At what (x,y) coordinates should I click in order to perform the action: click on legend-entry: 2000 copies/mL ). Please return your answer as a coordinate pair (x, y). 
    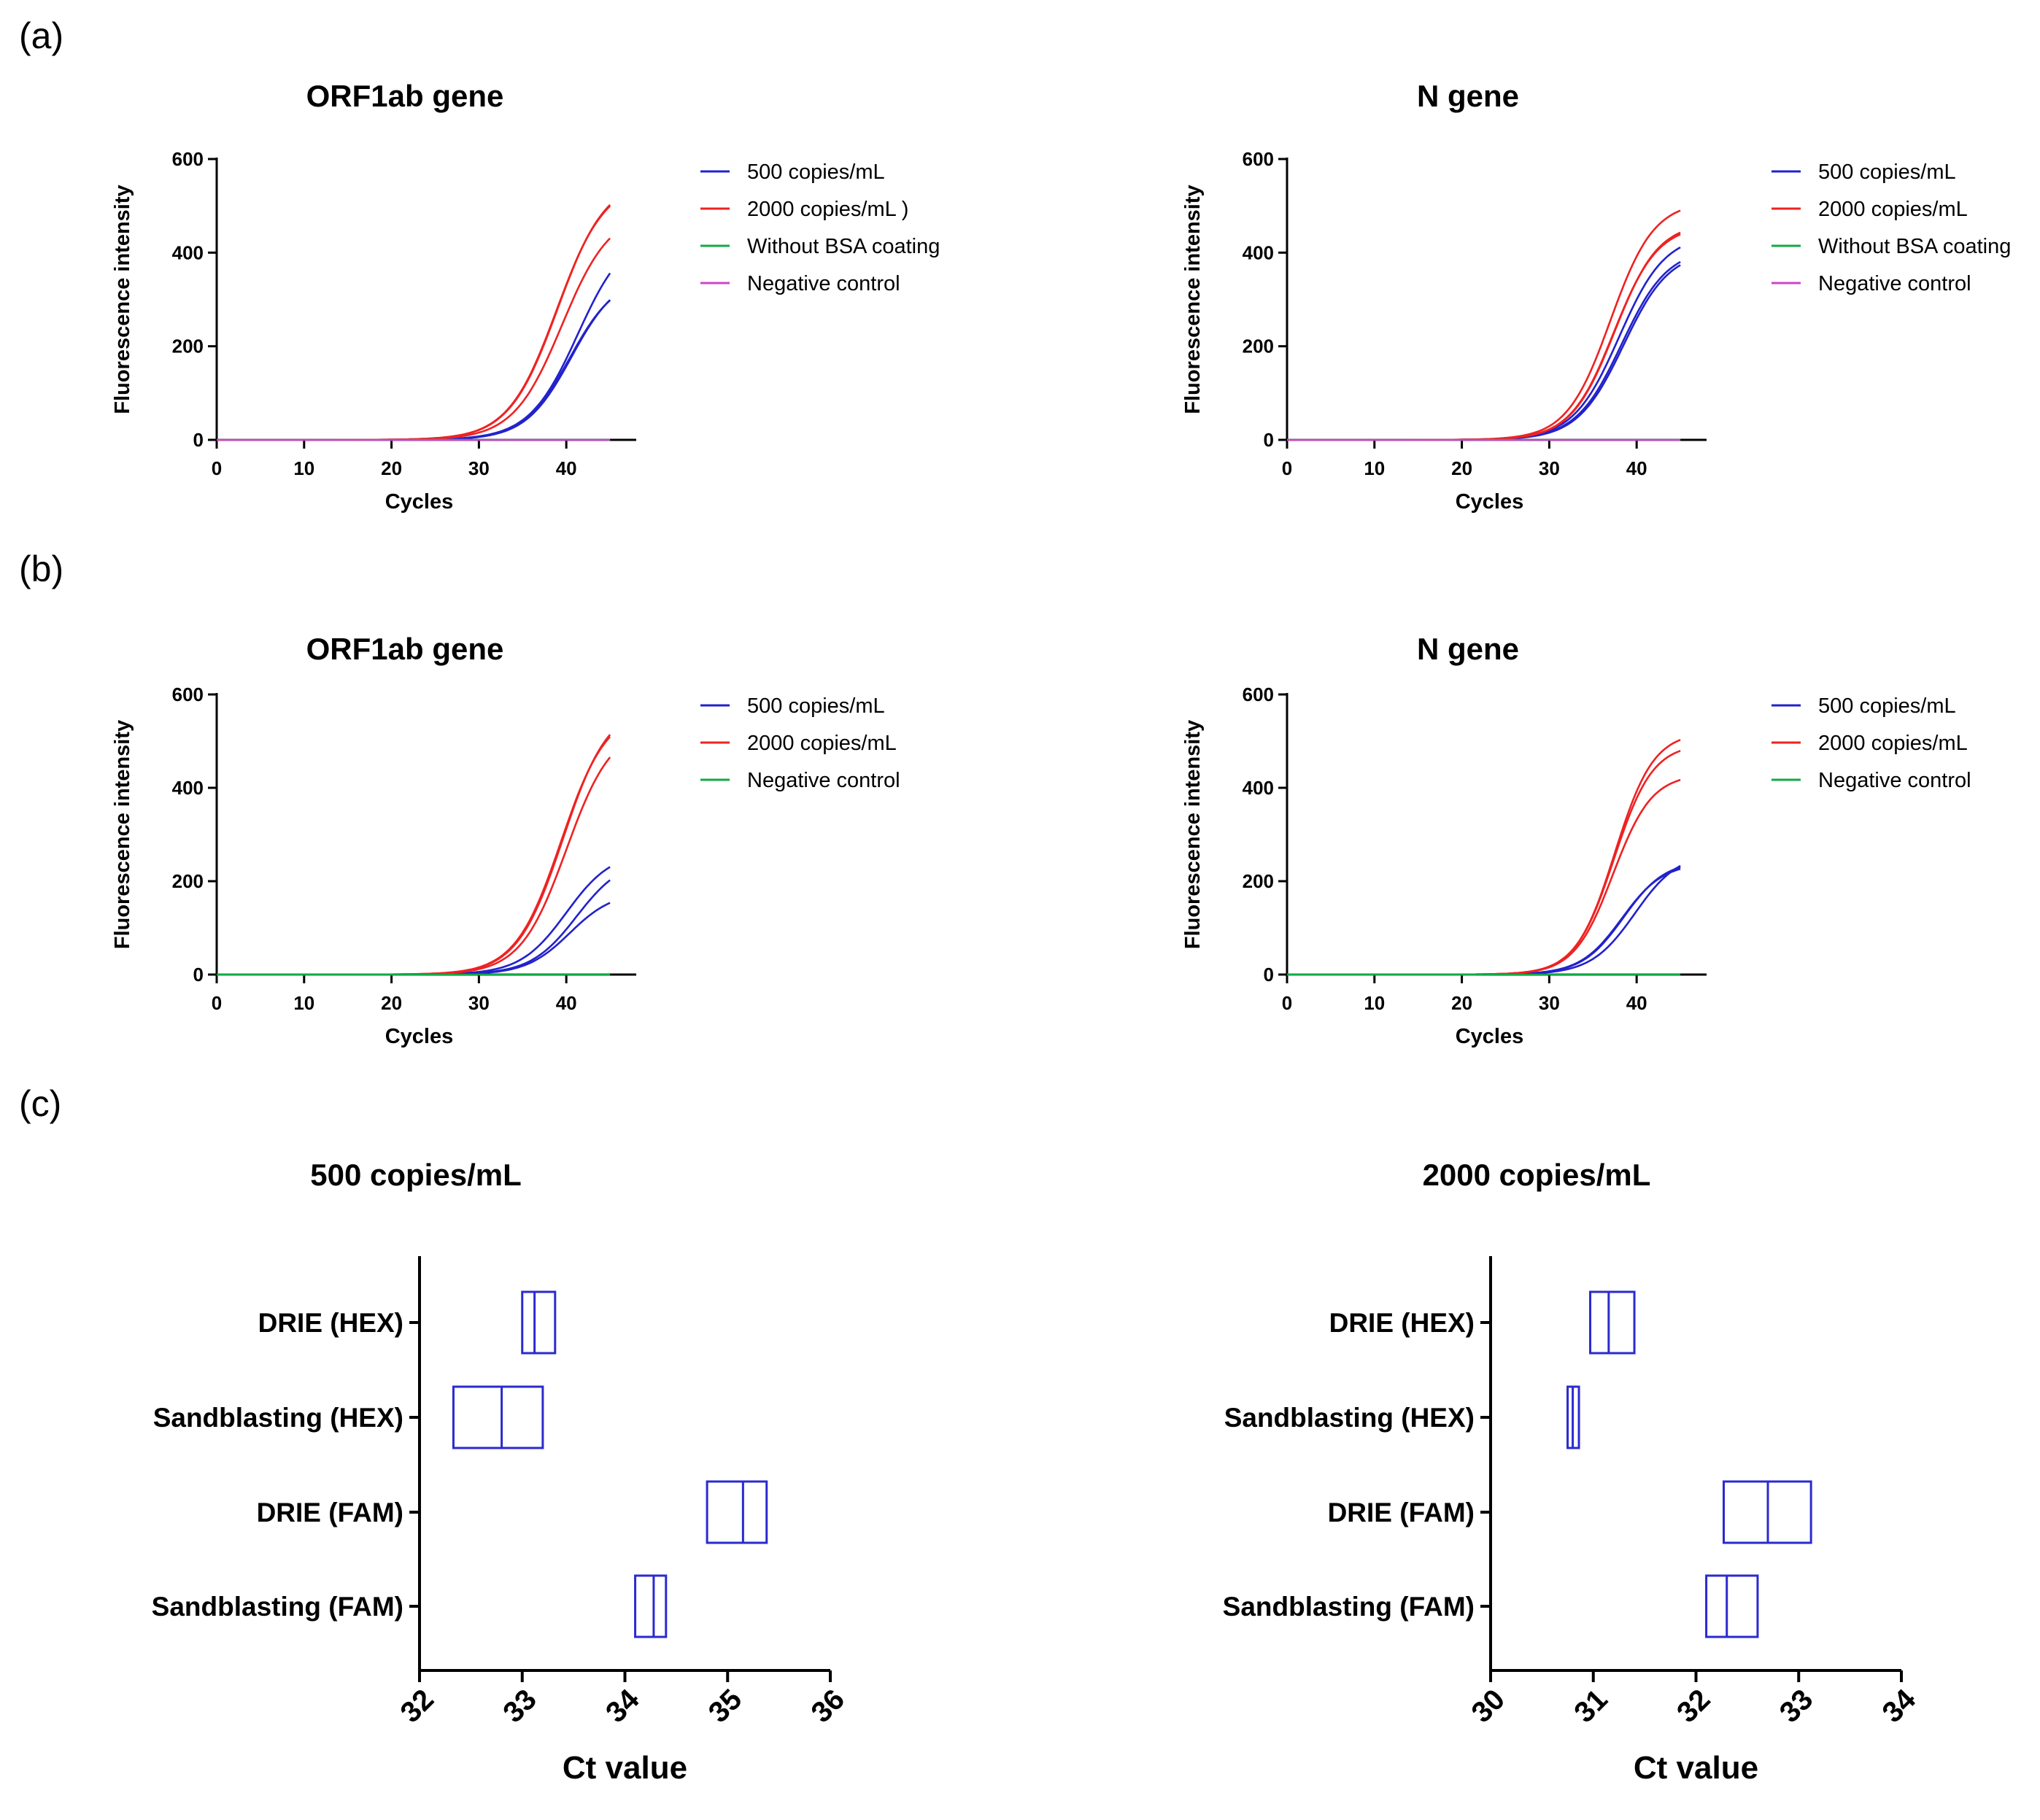
    Looking at the image, I should click on (827, 209).